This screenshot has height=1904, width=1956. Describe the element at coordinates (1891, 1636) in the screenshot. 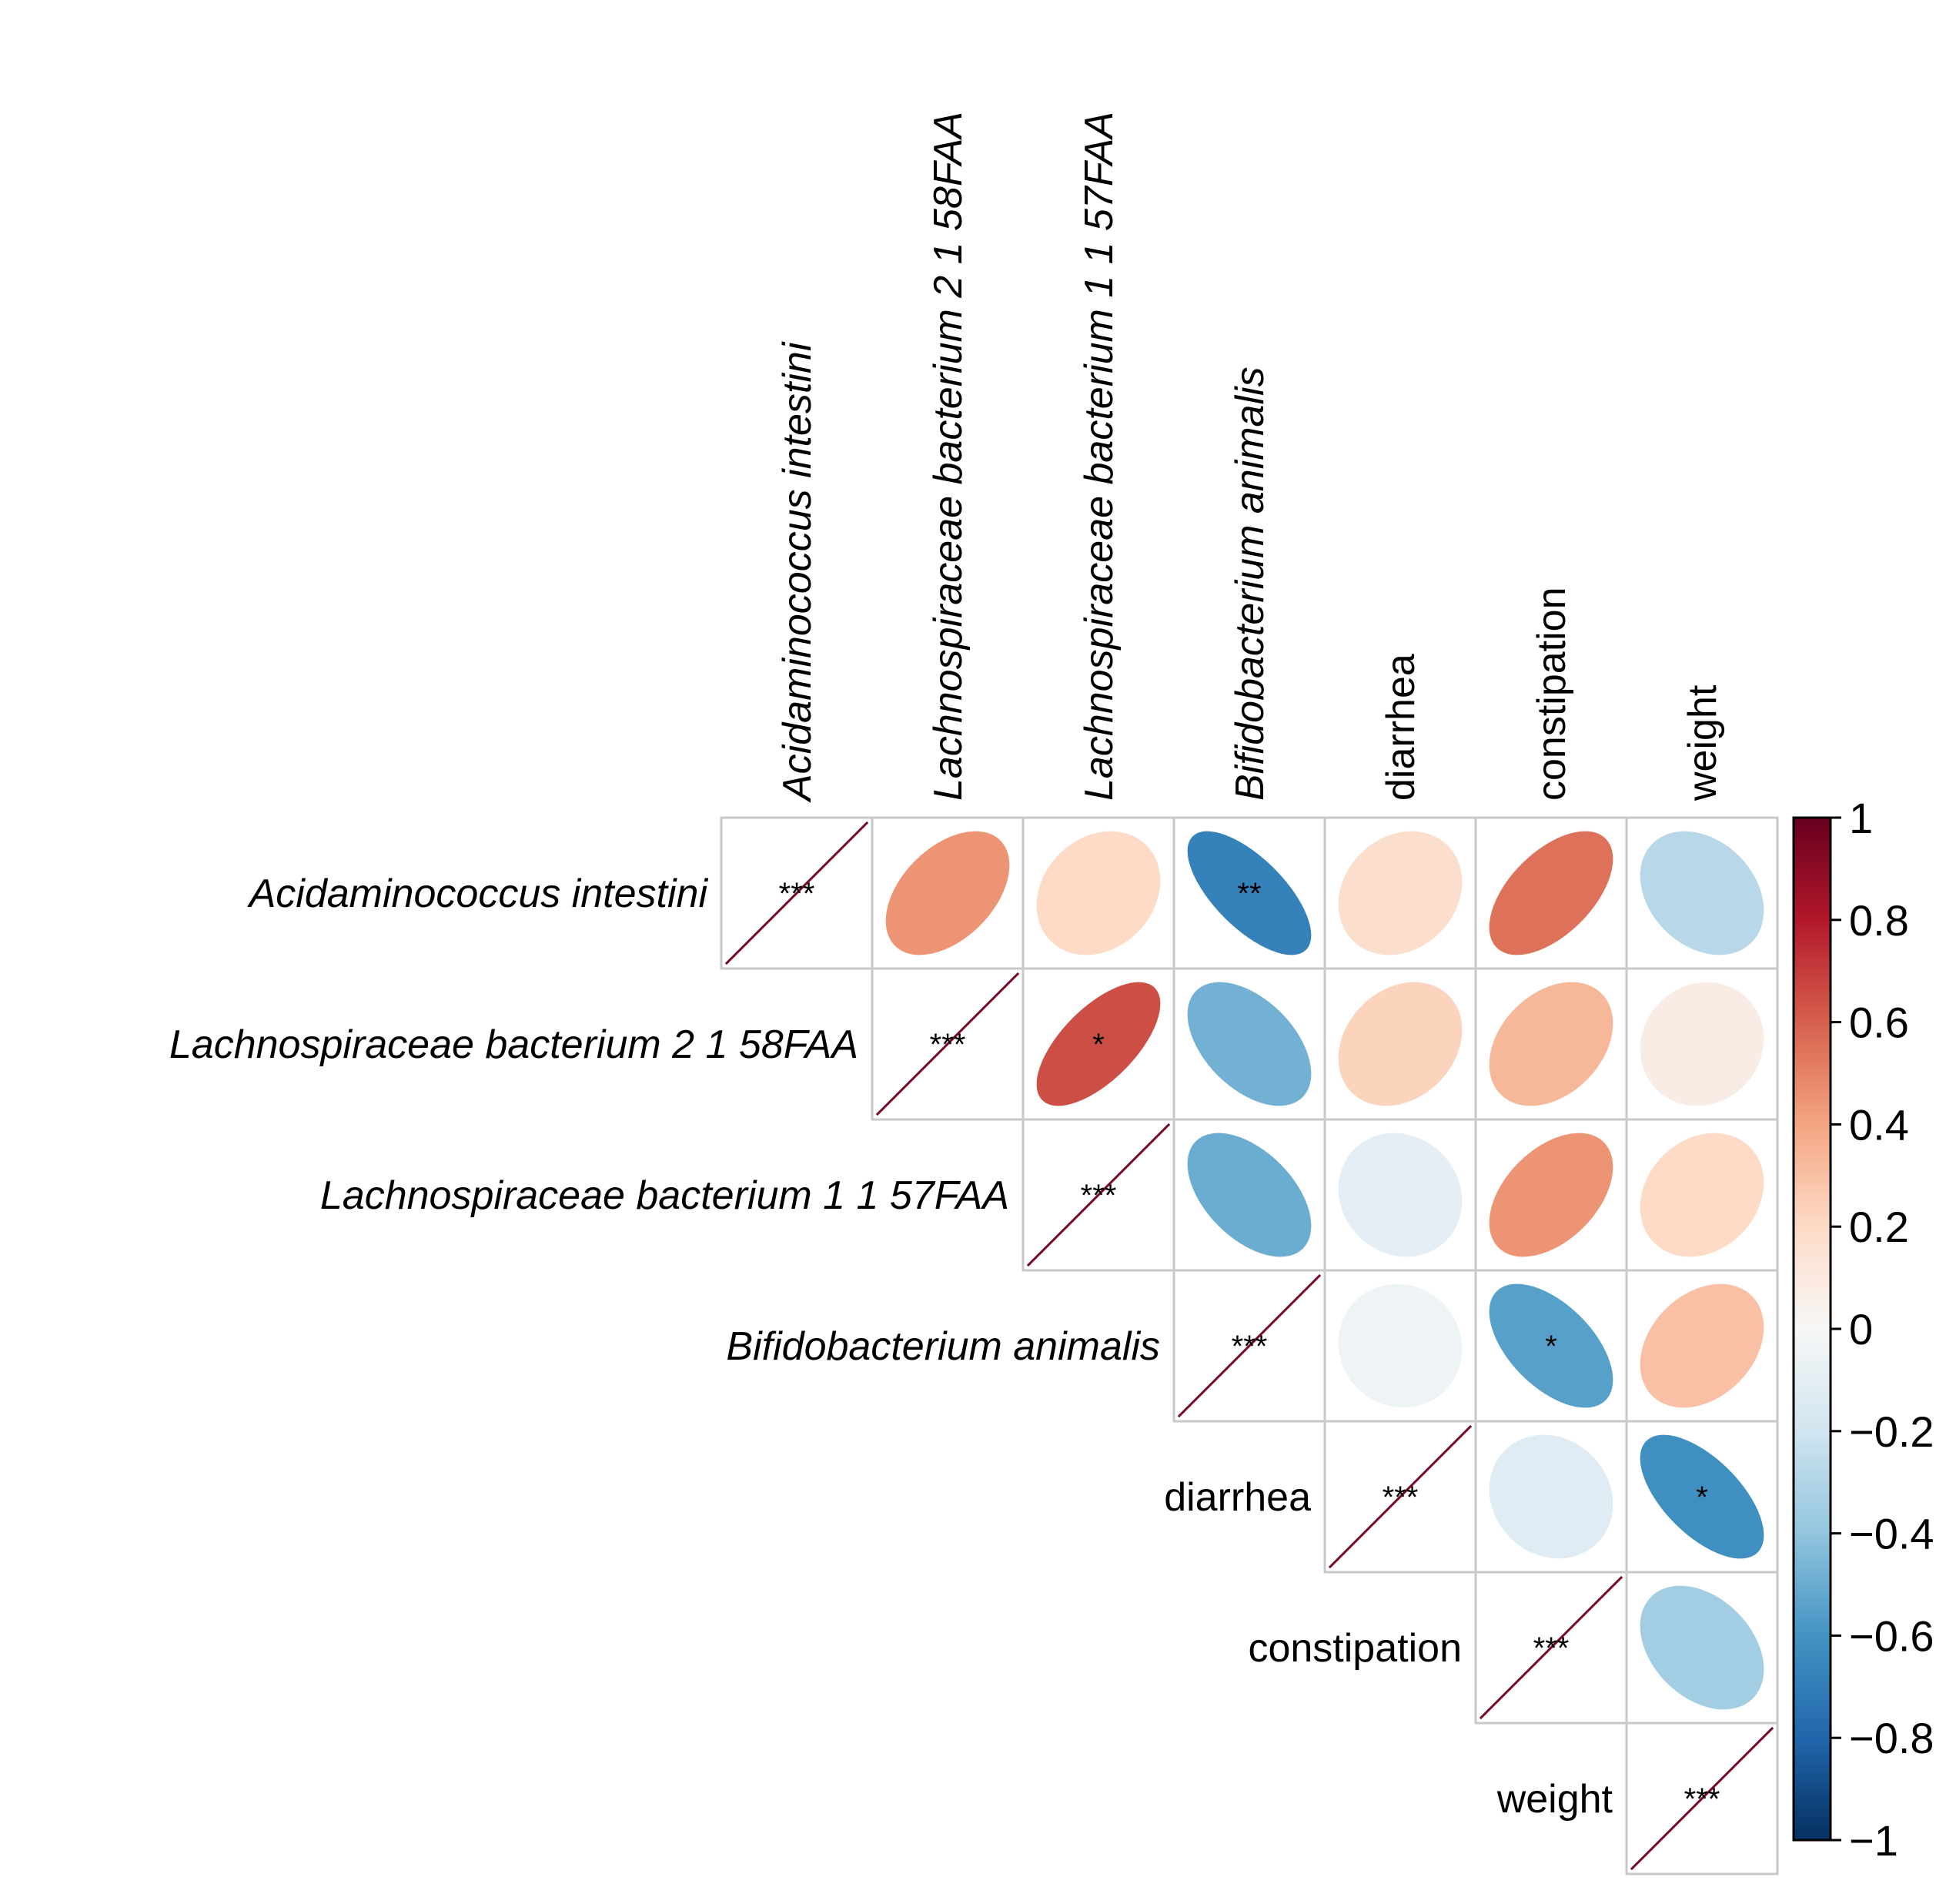

I see `colorbar-tick-label: −0.6` at that location.